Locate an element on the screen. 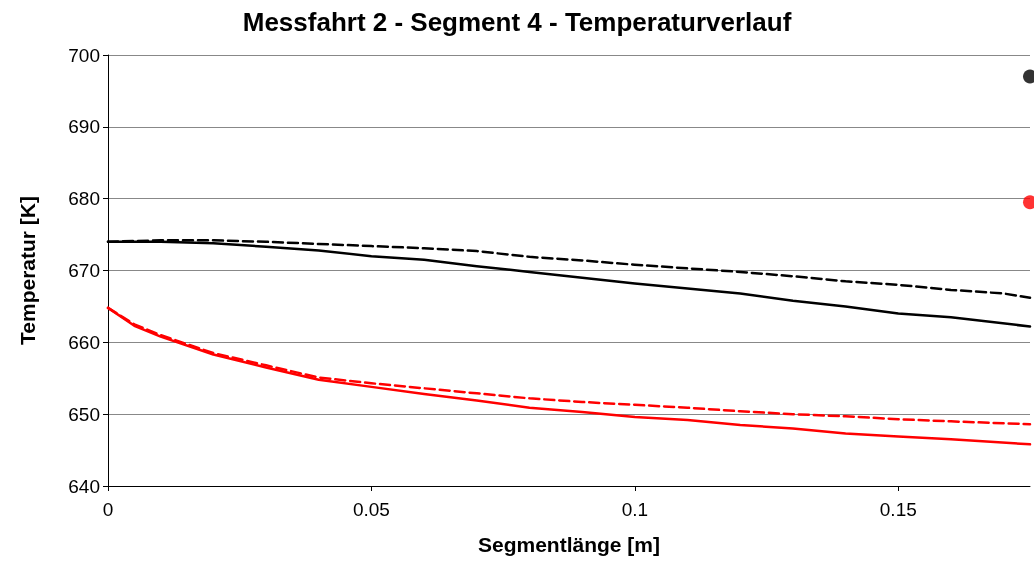 This screenshot has height=577, width=1034. x-axis-title: Segmentlänge [m] is located at coordinates (569, 544).